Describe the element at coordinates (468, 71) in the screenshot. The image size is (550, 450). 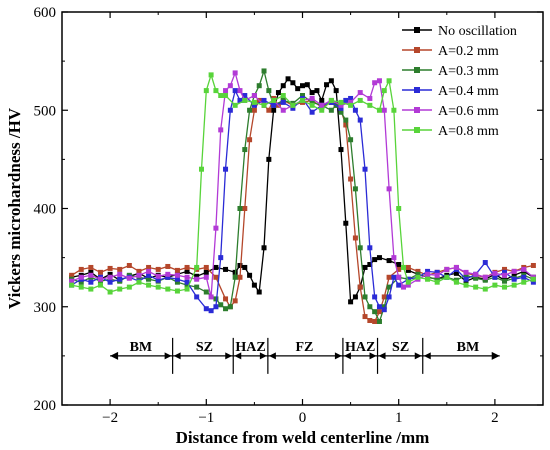
I see `legend-label: A=0.3 mm` at that location.